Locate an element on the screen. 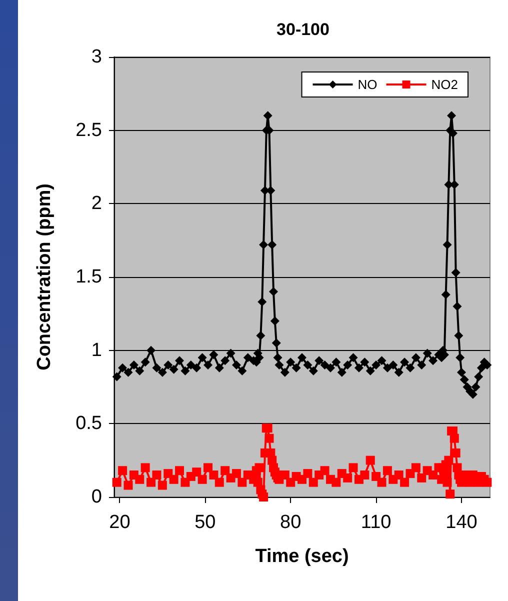  y-tick-label: 0.5 is located at coordinates (89, 423).